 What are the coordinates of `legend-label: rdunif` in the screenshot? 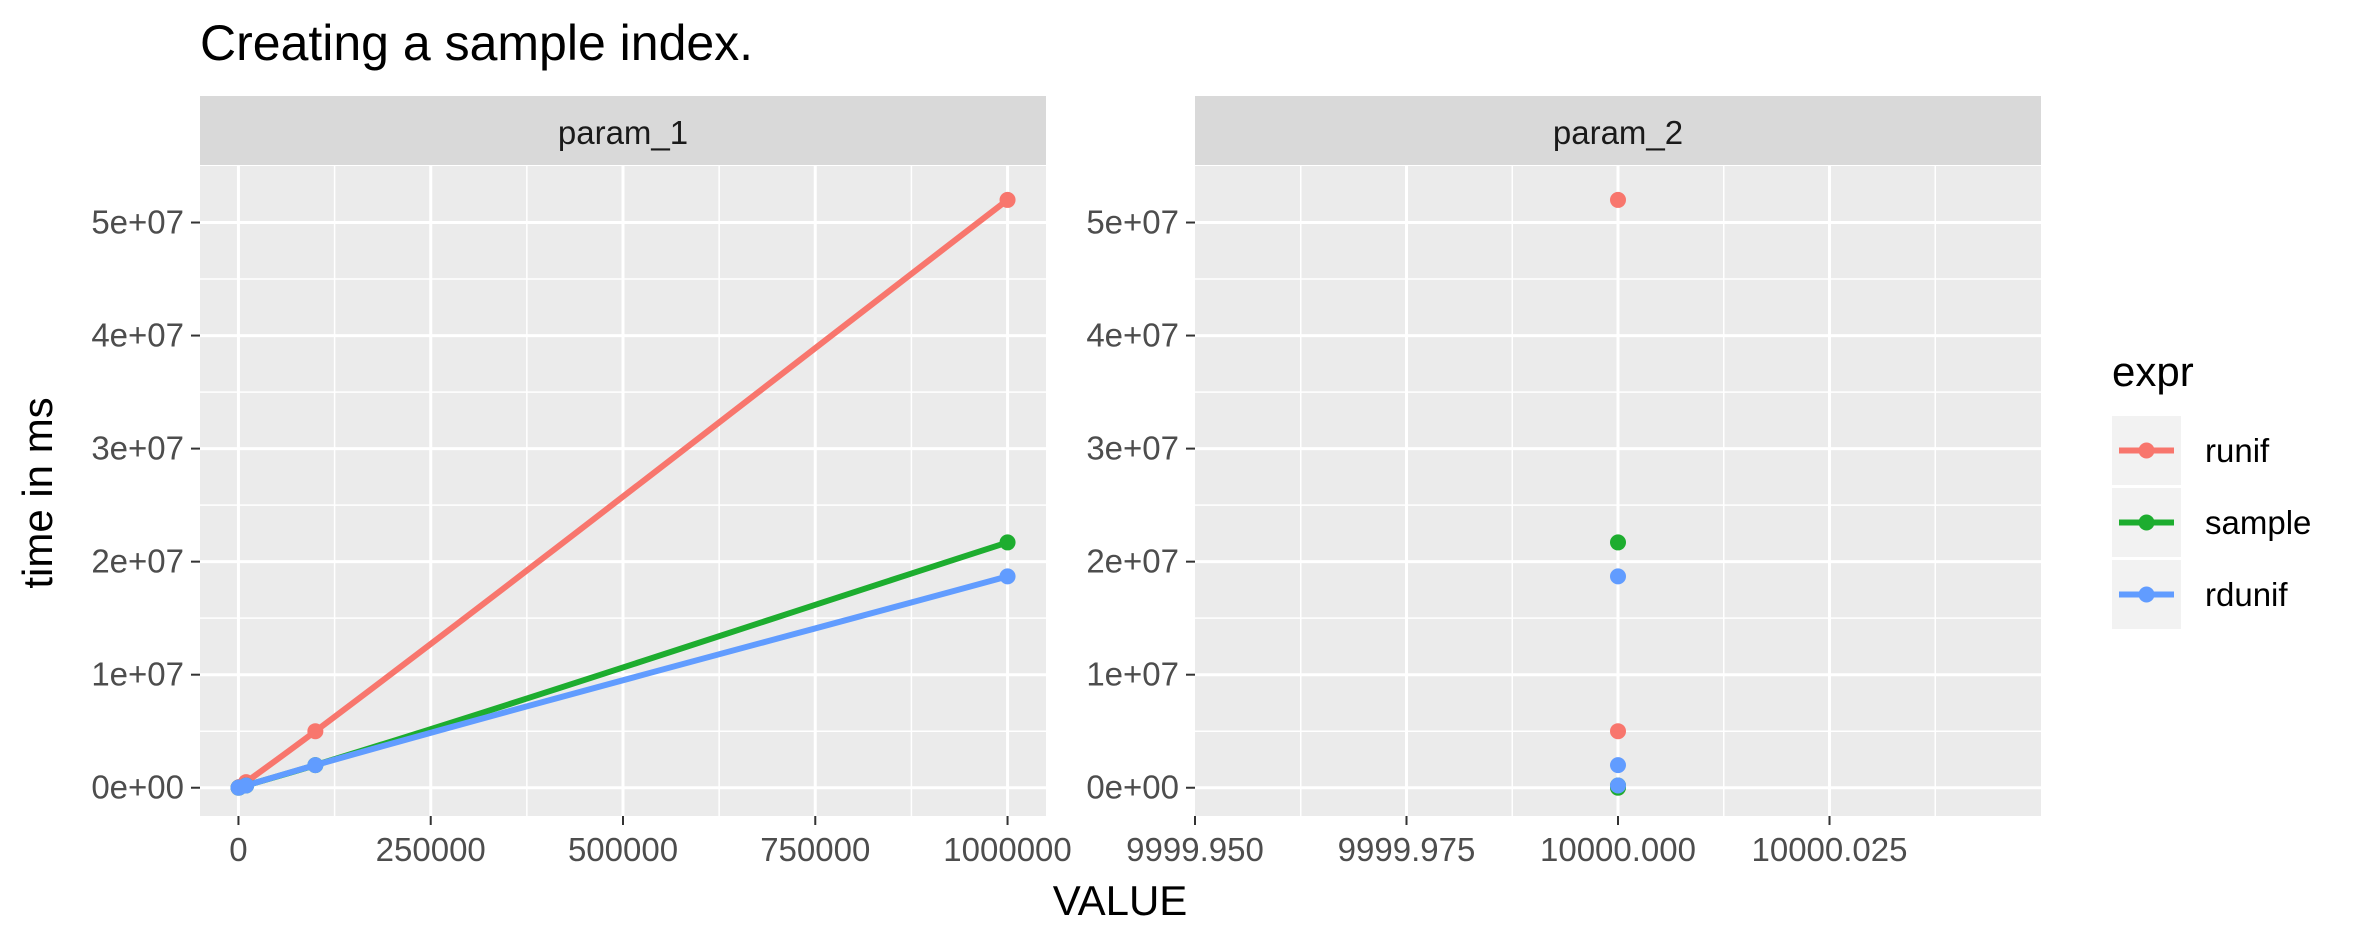 It's located at (2246, 594).